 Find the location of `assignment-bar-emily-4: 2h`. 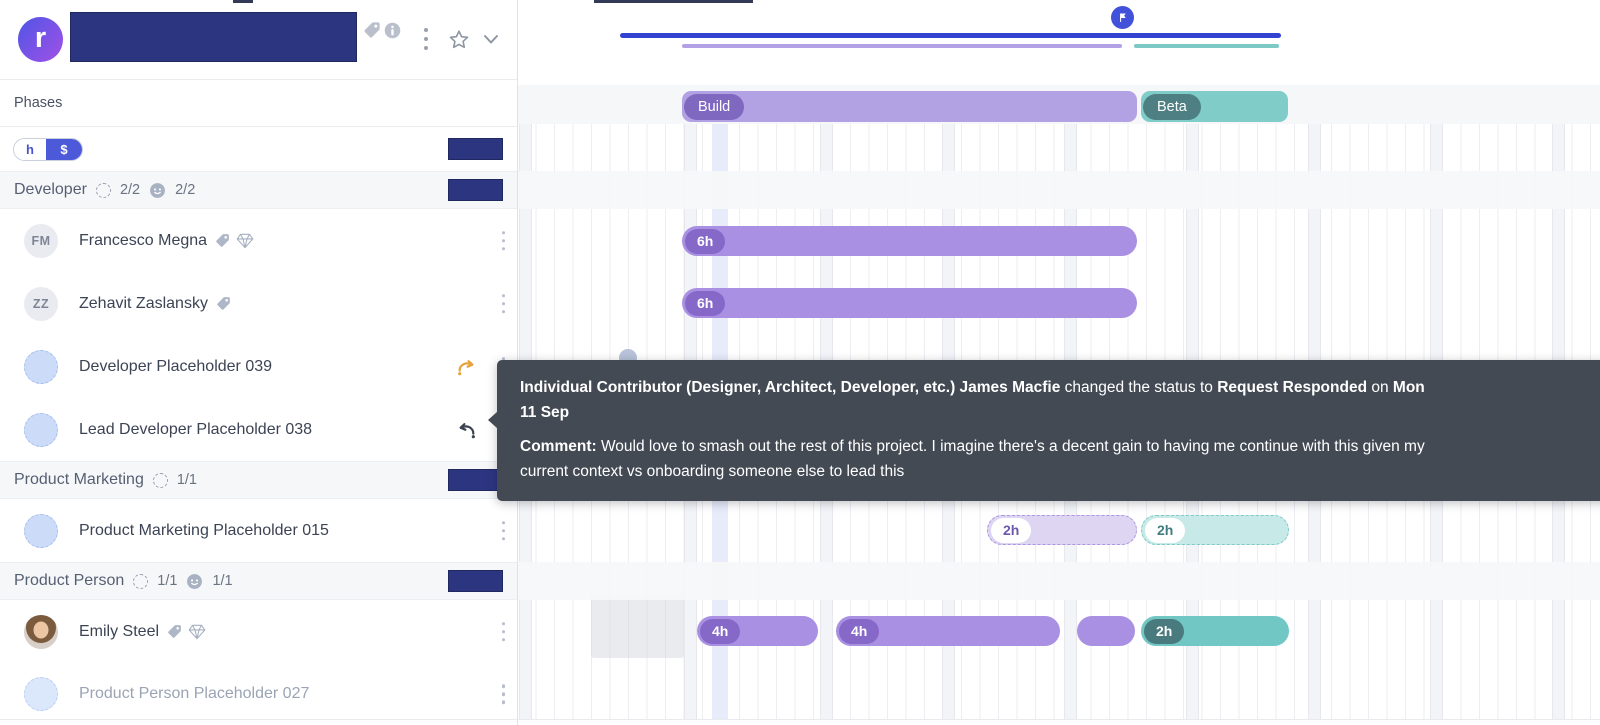

assignment-bar-emily-4: 2h is located at coordinates (1215, 631).